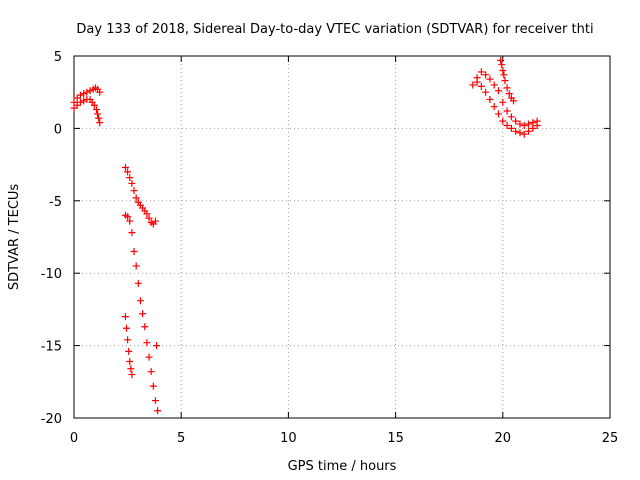 The width and height of the screenshot is (640, 480). Describe the element at coordinates (51, 347) in the screenshot. I see `y-tick-label: -15` at that location.